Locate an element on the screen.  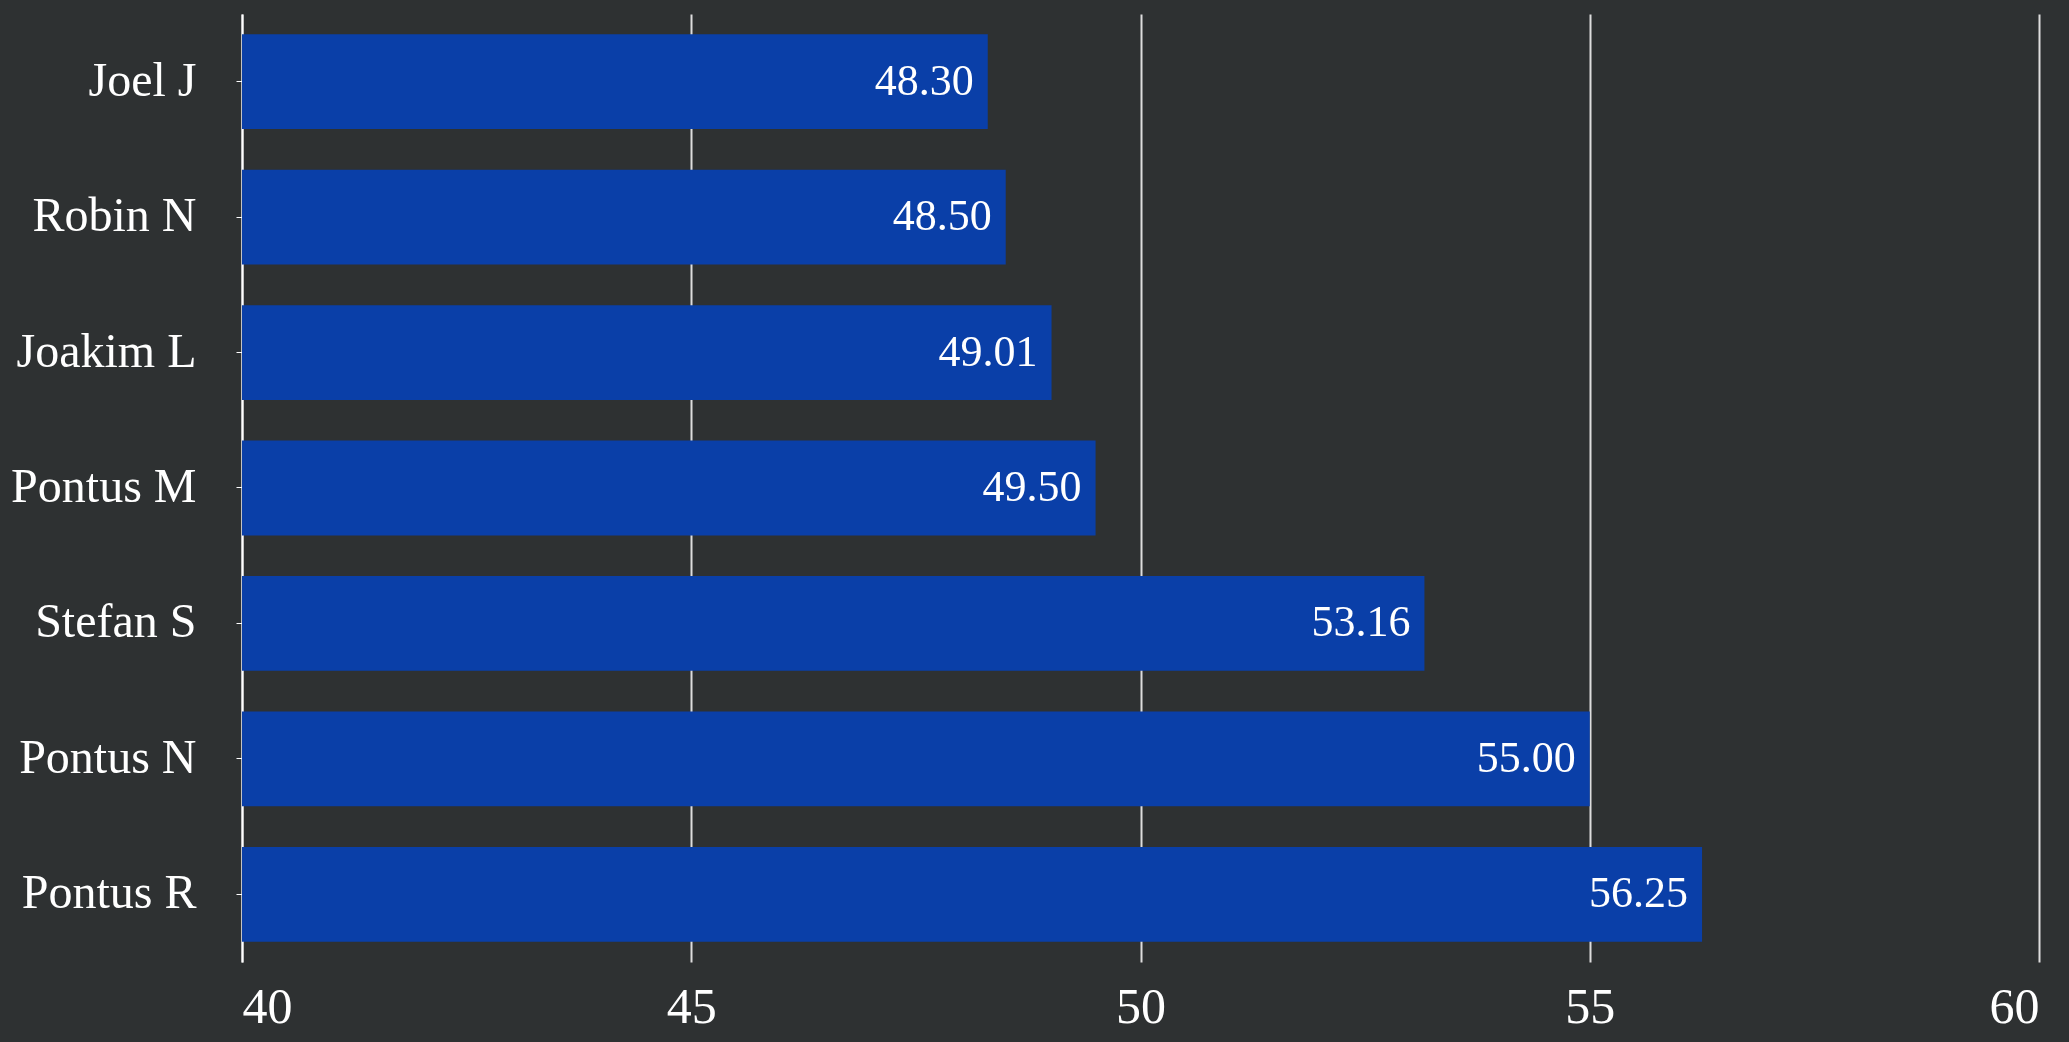
data-label: 53.16 is located at coordinates (1361, 622).